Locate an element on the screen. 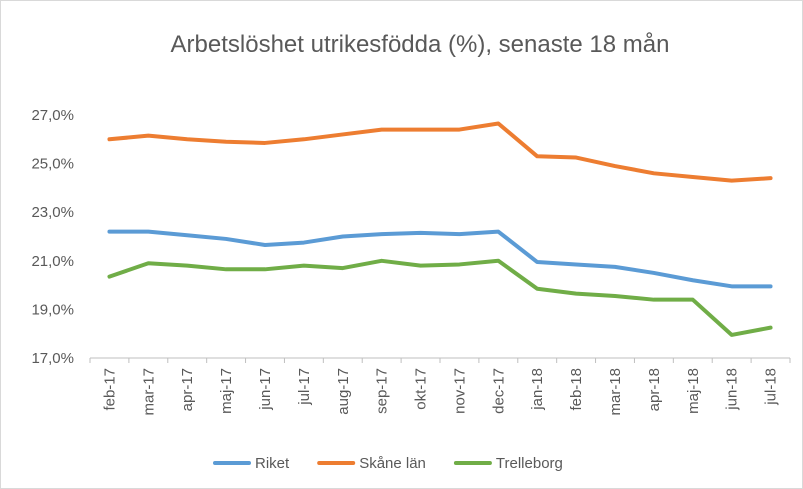  x-tick-label: okt-17 is located at coordinates (421, 389).